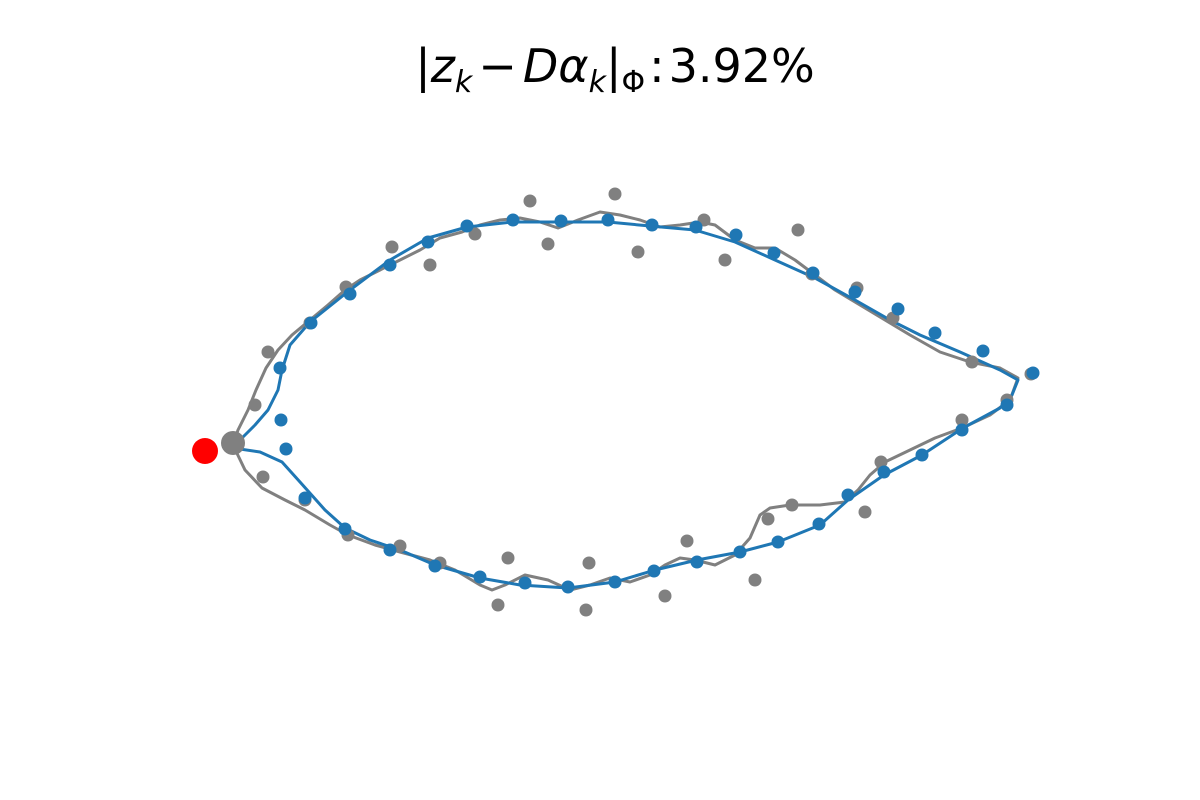  Describe the element at coordinates (205, 451) in the screenshot. I see `start-point` at that location.